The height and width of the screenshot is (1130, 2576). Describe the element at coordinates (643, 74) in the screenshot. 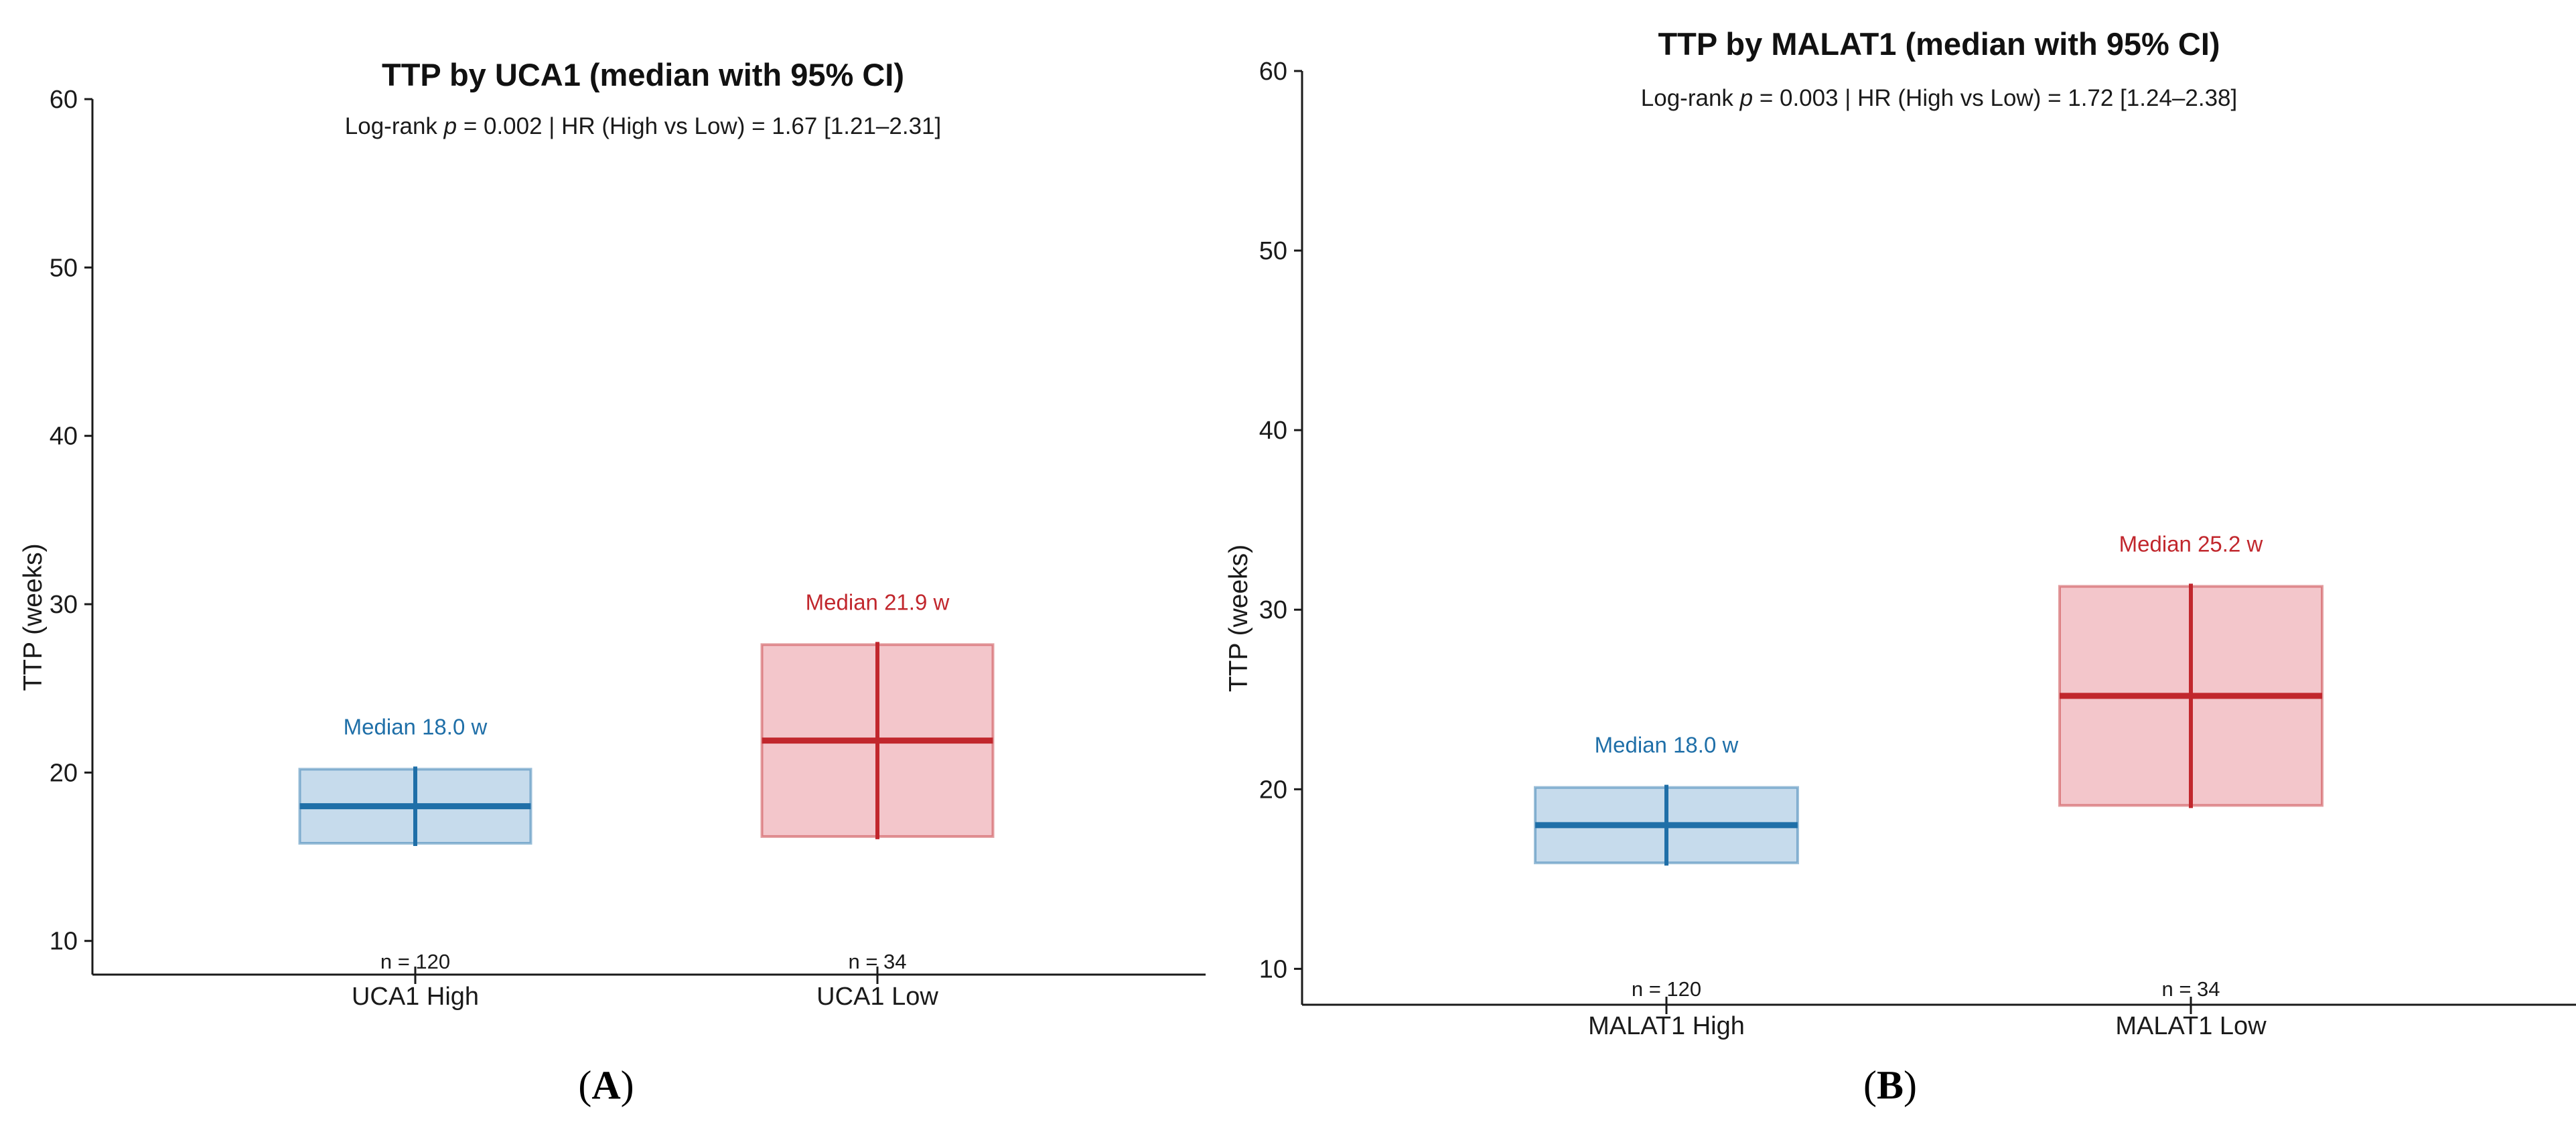

I see `a-chart-title: TTP by UCA1 (median with 95% CI)` at that location.